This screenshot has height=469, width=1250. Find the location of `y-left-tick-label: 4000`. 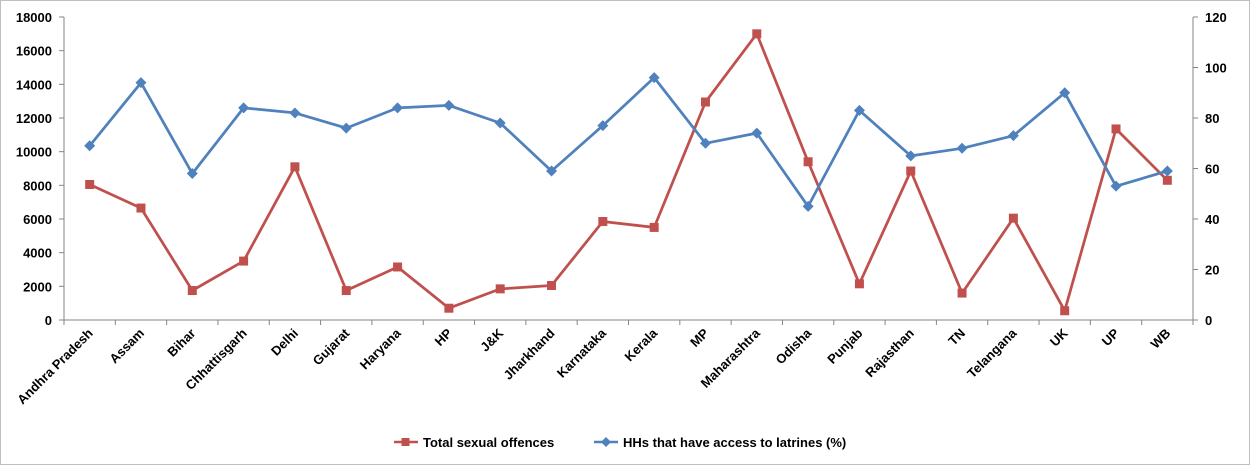

y-left-tick-label: 4000 is located at coordinates (37, 253).